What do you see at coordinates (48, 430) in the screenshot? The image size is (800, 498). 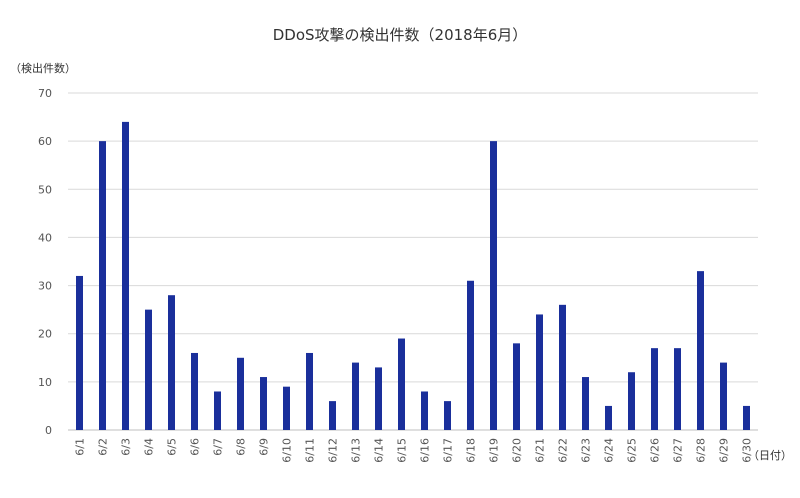 I see `y-tick-label: 0` at bounding box center [48, 430].